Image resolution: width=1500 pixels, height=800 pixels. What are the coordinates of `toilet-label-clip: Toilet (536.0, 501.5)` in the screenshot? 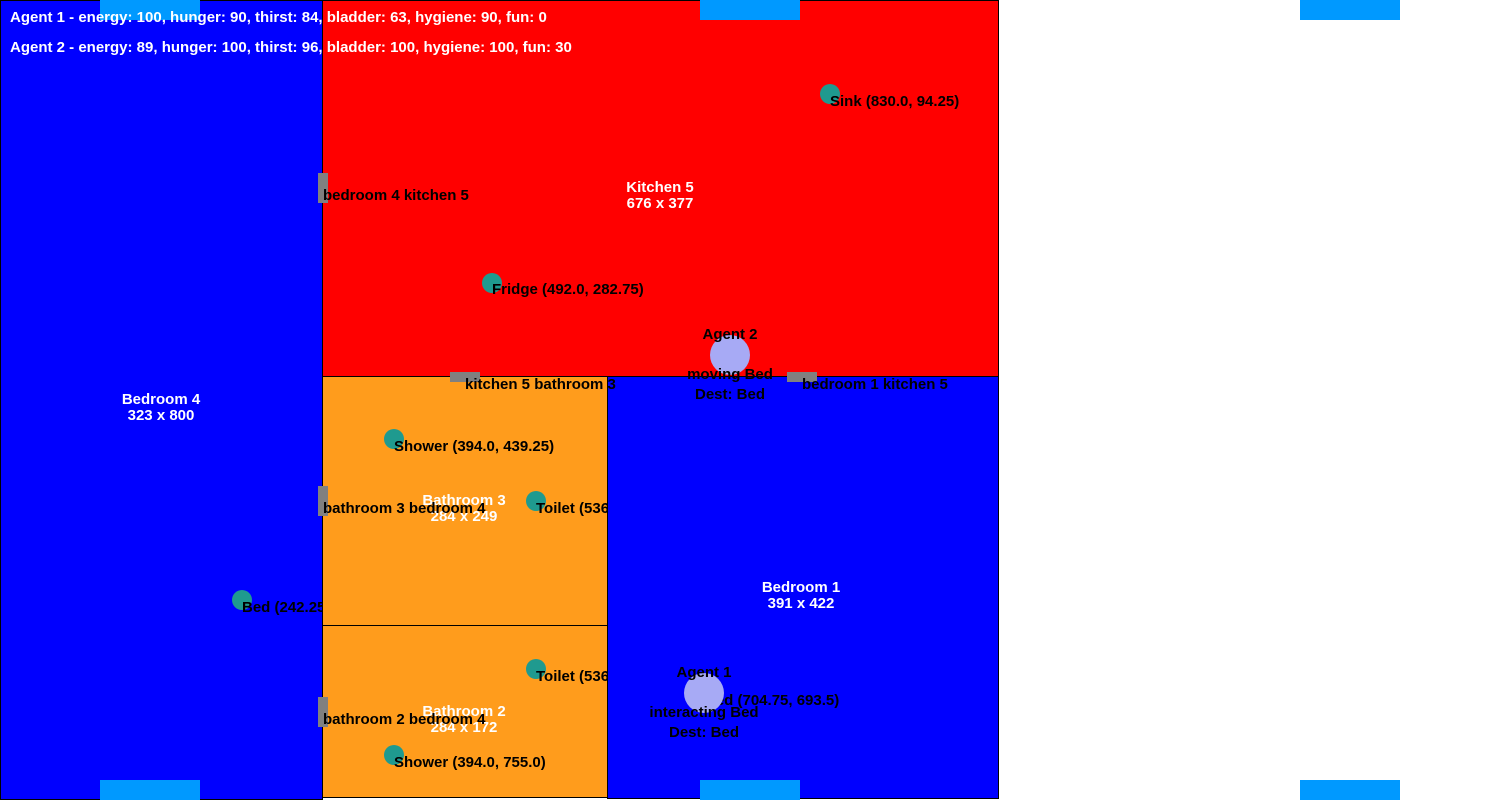 It's located at (571, 509).